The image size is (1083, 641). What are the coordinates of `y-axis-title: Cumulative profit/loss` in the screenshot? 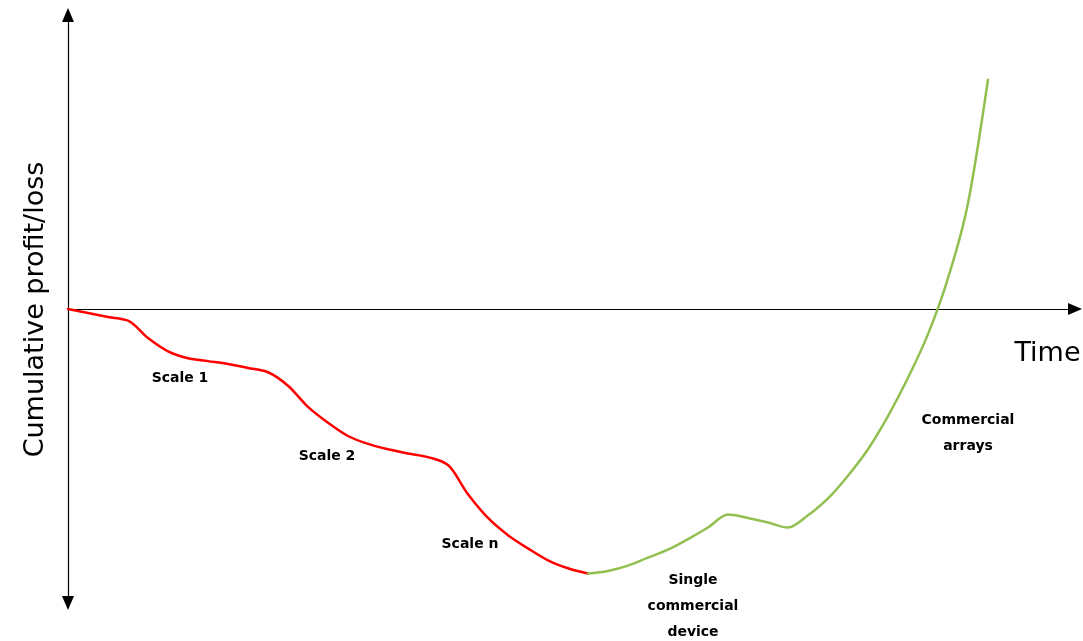 It's located at (33, 309).